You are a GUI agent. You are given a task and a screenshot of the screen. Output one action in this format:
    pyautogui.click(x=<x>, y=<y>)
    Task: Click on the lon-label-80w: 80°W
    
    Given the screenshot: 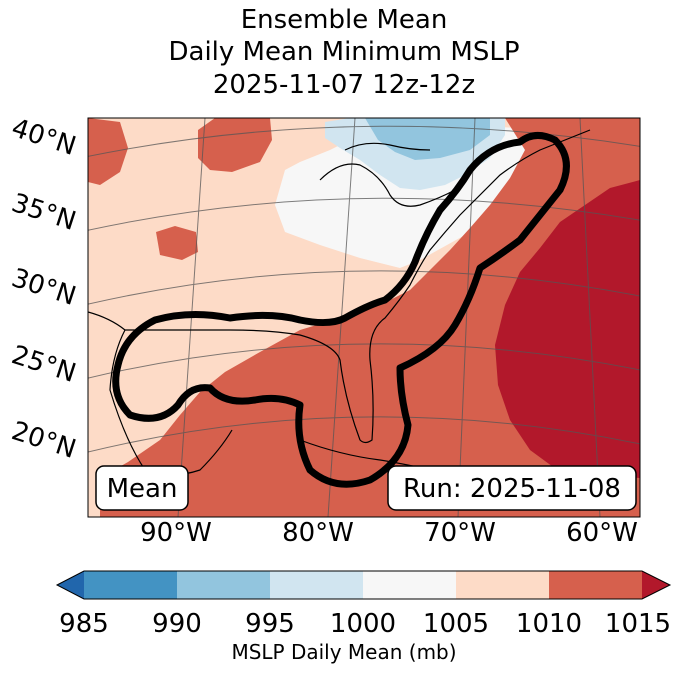 What is the action you would take?
    pyautogui.click(x=318, y=533)
    